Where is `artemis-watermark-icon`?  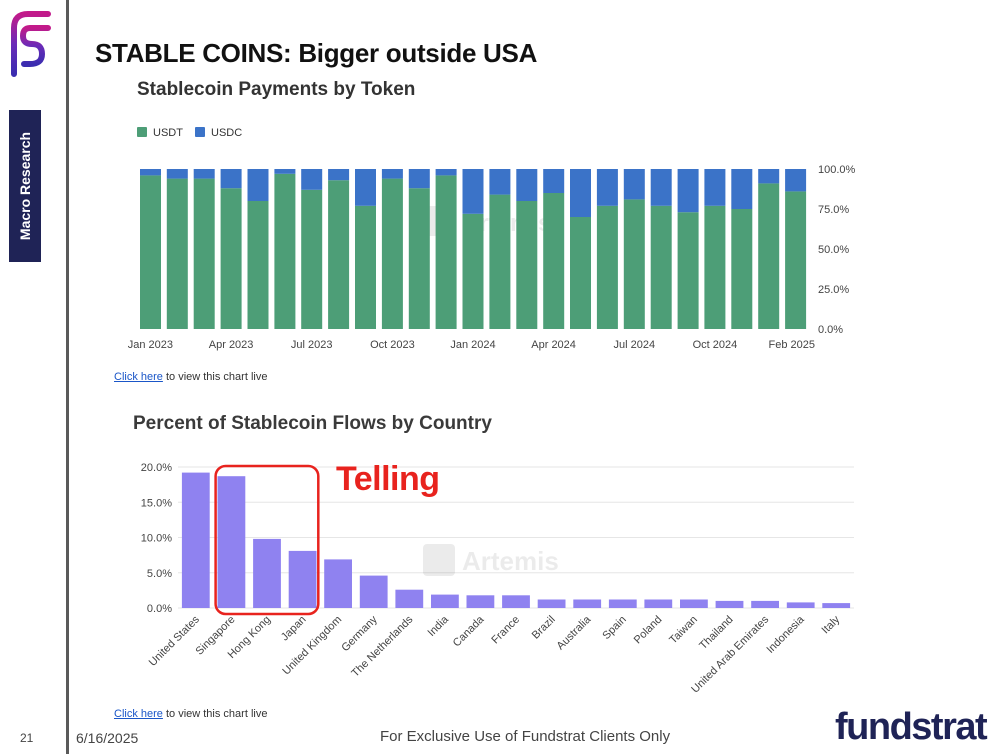 artemis-watermark-icon is located at coordinates (439, 560).